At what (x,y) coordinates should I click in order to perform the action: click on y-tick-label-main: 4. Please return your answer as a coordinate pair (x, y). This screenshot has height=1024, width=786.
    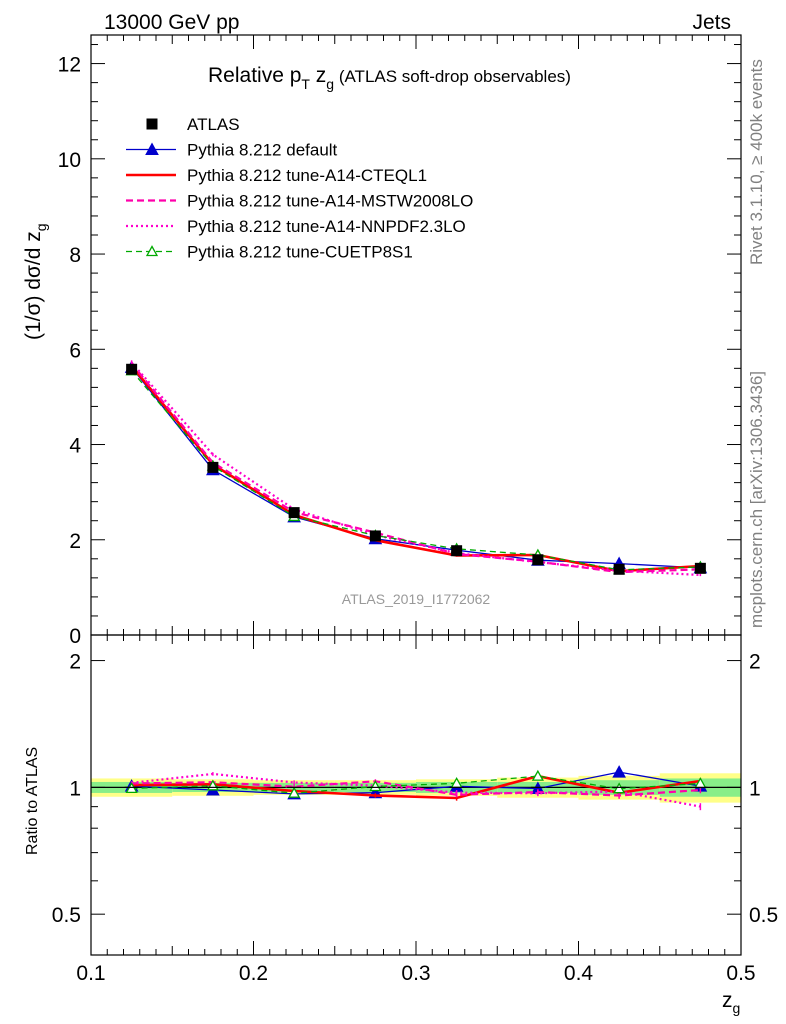
    Looking at the image, I should click on (75, 446).